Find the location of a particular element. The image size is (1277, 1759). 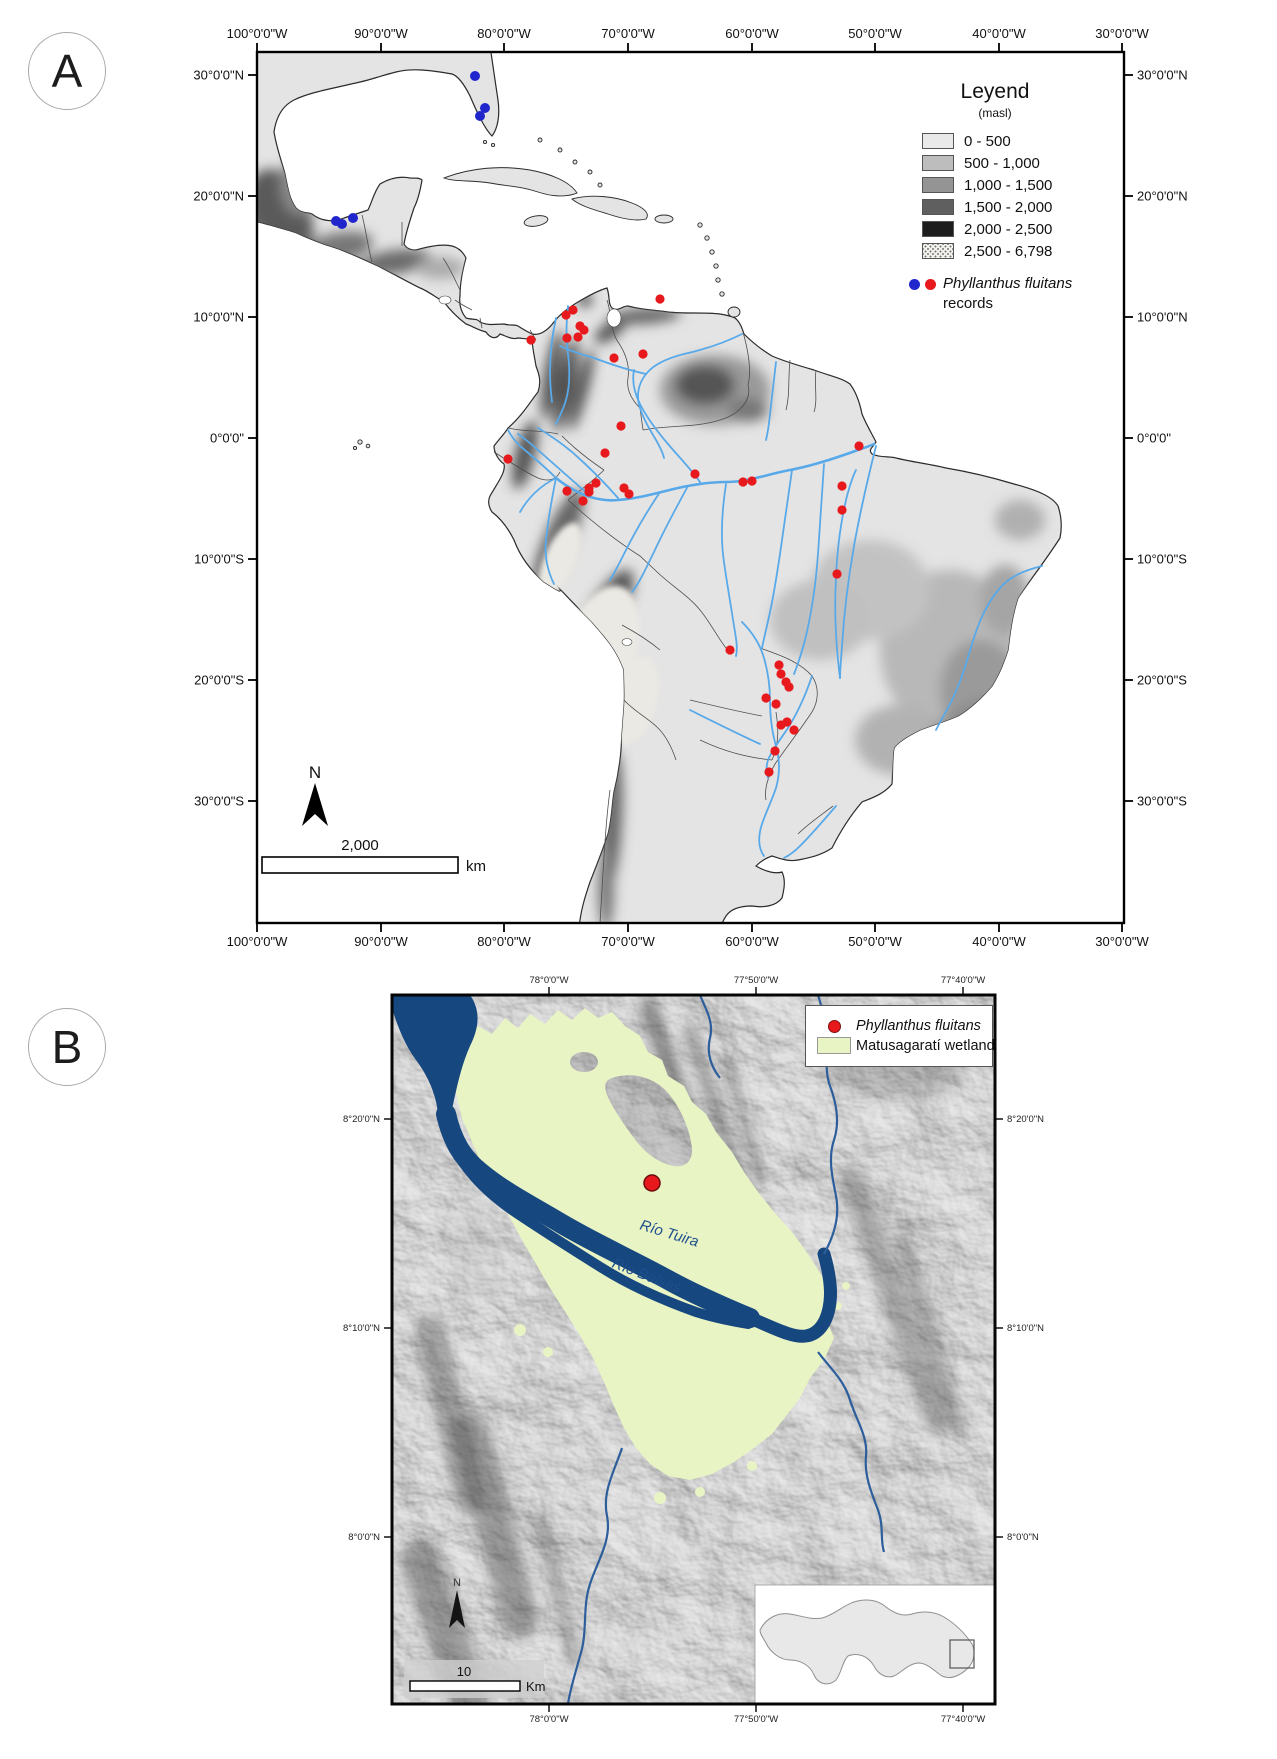

scalebar-b-bar is located at coordinates (465, 1686).